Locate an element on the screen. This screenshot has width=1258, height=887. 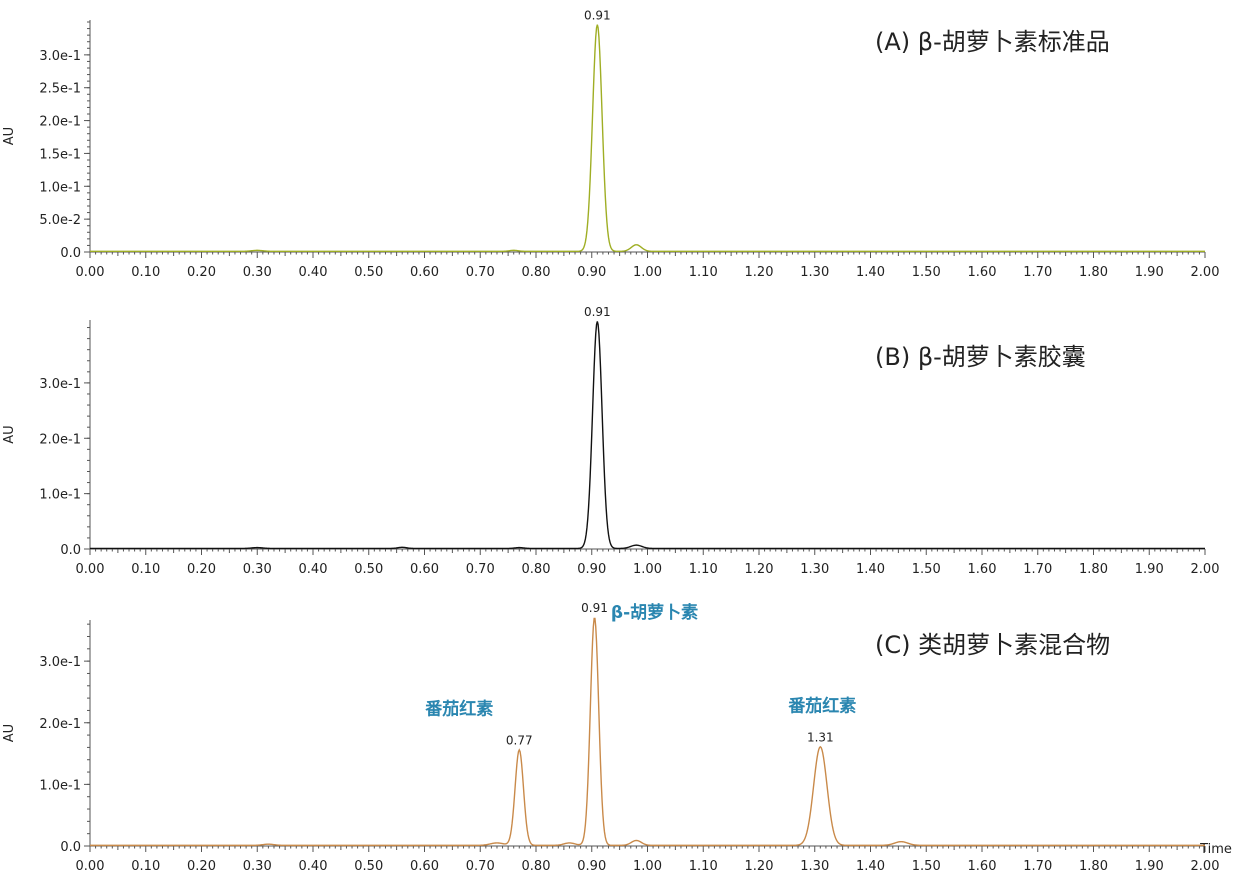
panel-b-x-tick-label: 0.80 is located at coordinates (536, 569).